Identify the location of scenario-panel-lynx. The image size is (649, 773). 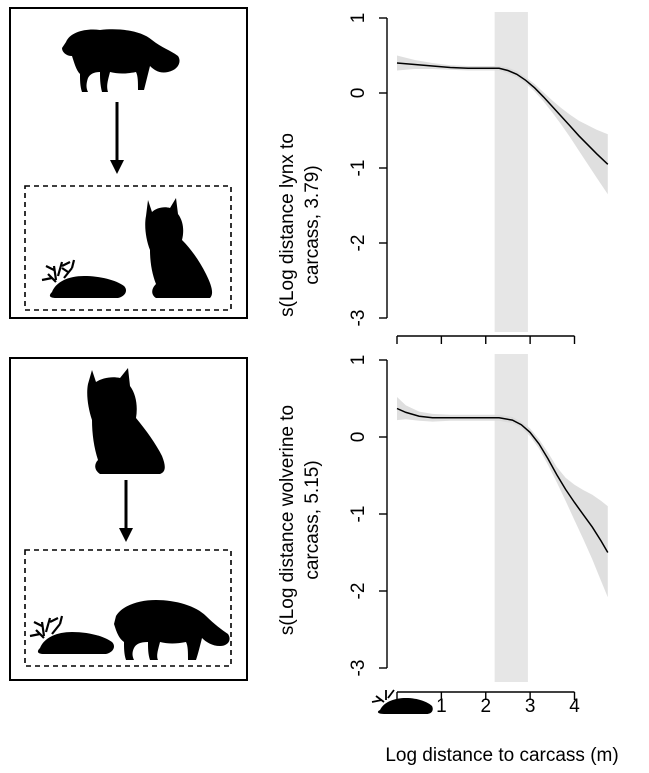
(128, 163).